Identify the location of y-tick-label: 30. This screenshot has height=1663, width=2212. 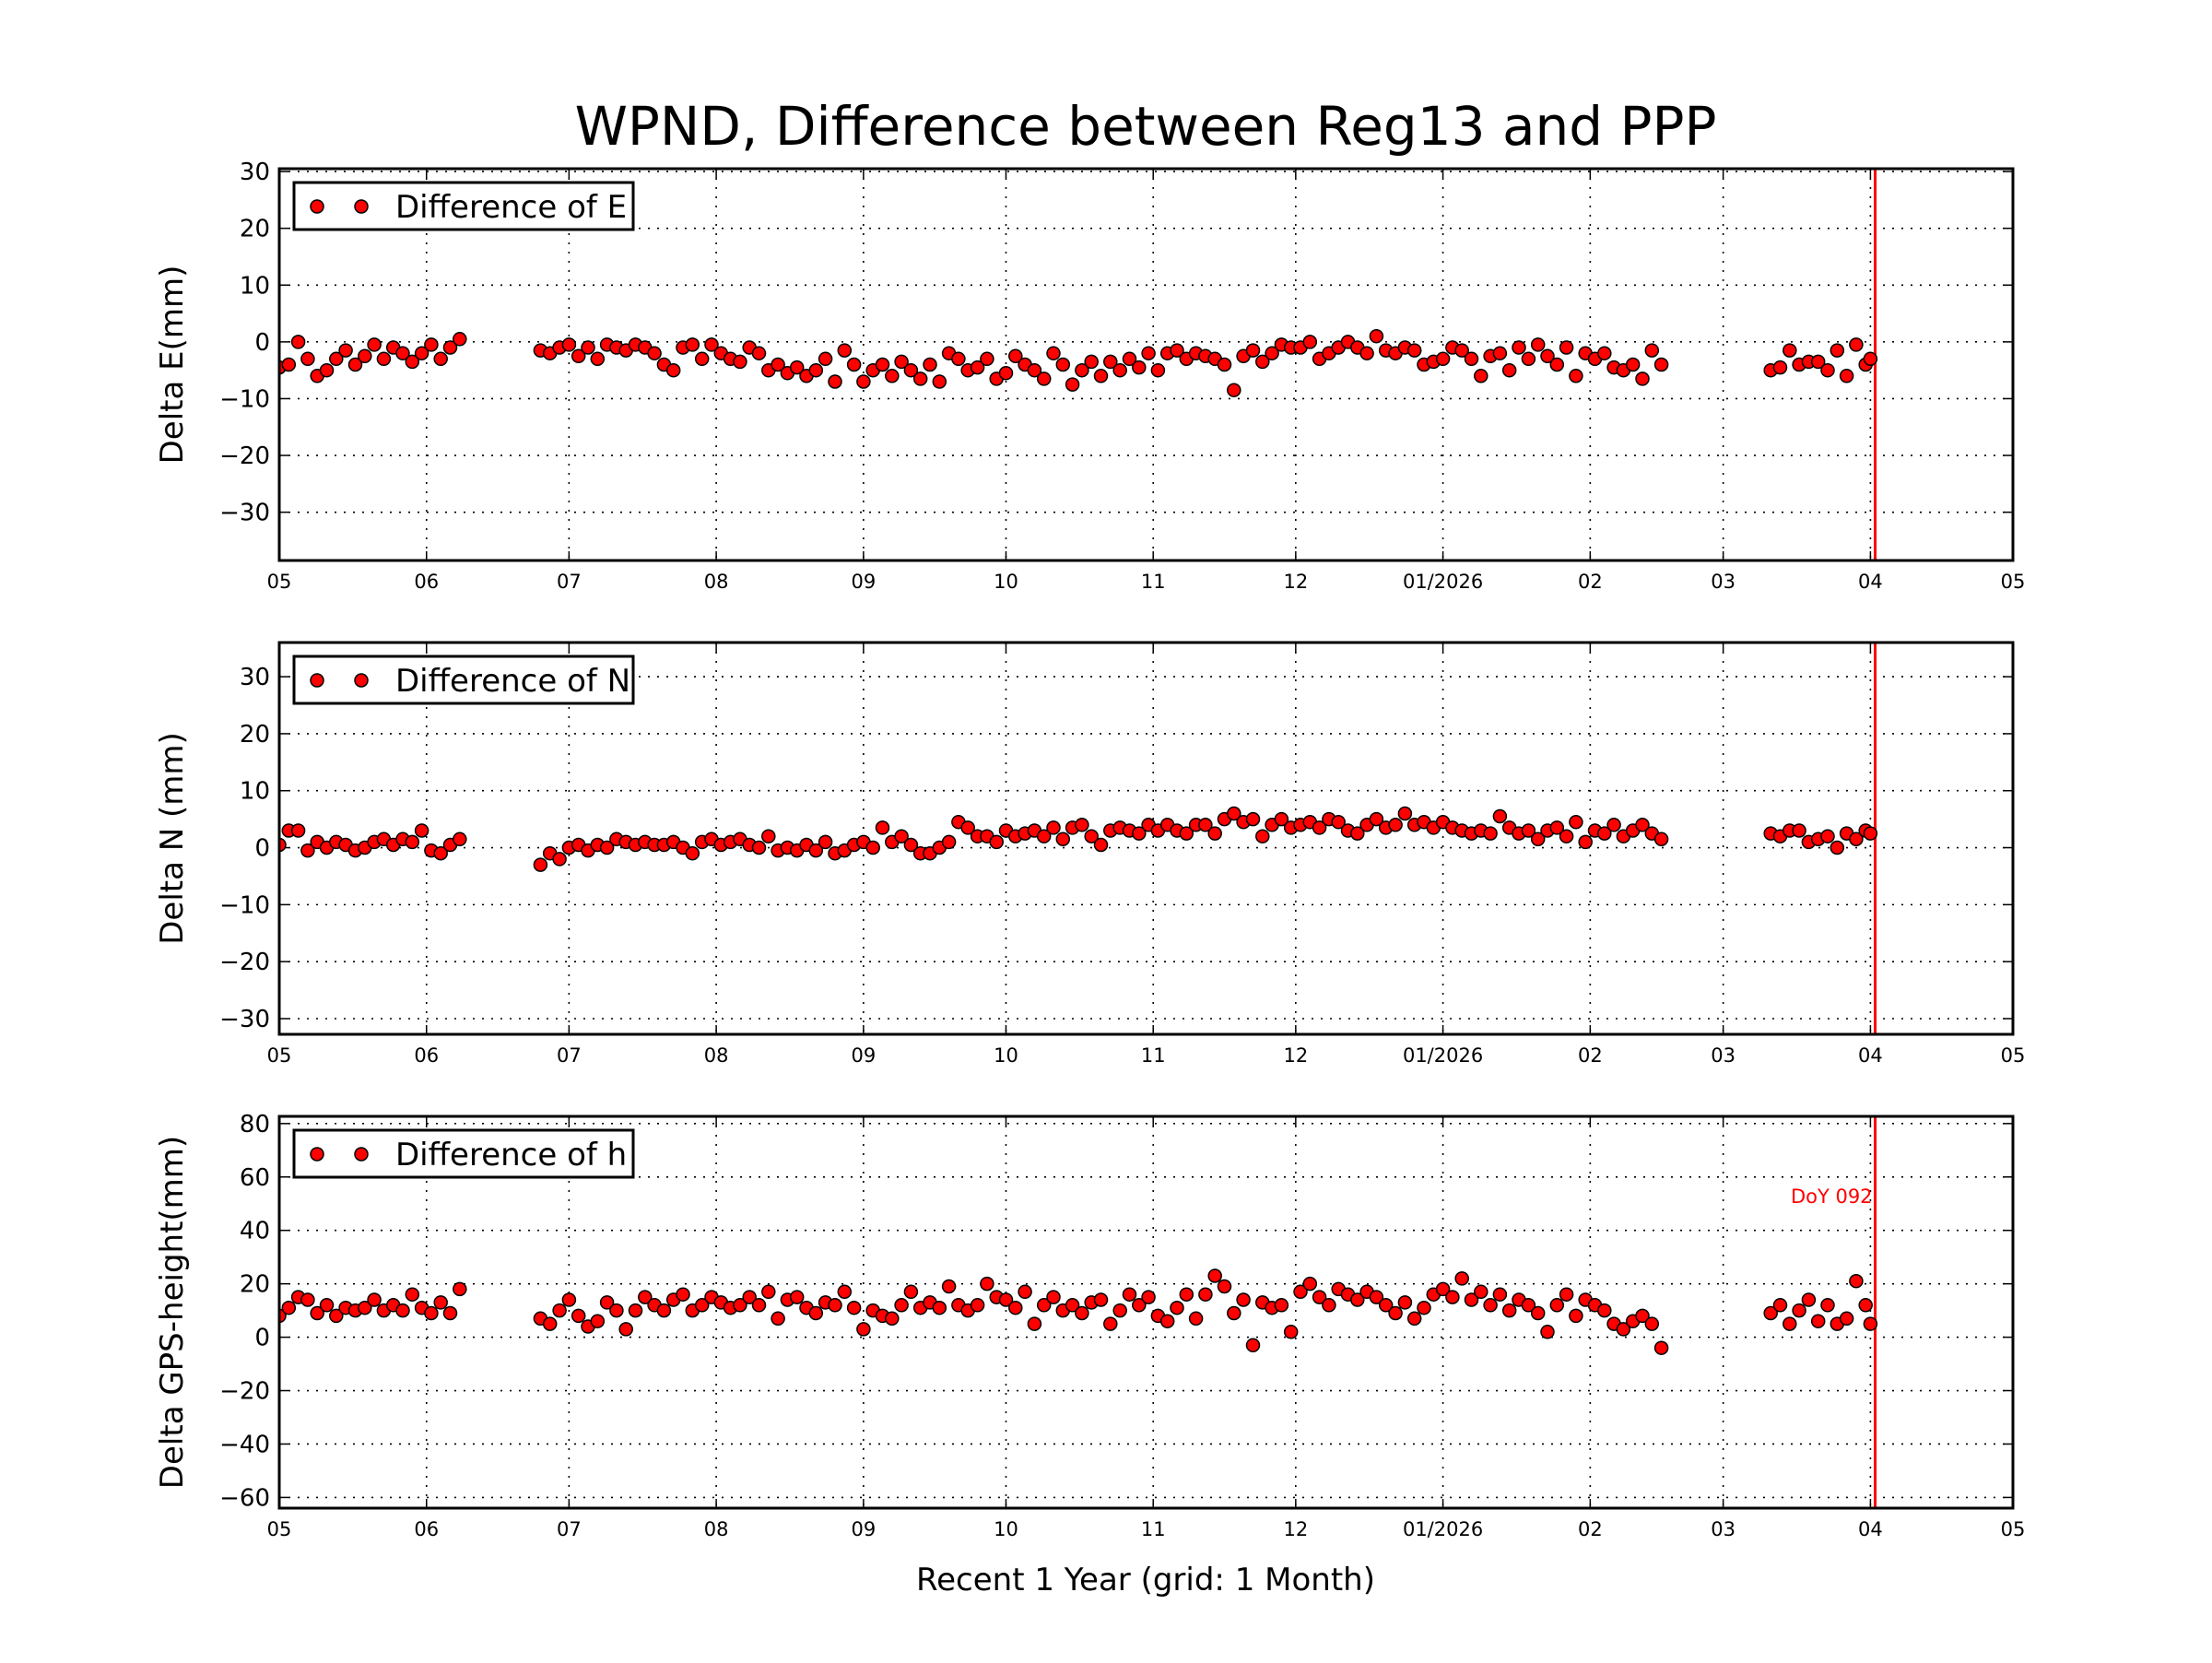
(255, 677).